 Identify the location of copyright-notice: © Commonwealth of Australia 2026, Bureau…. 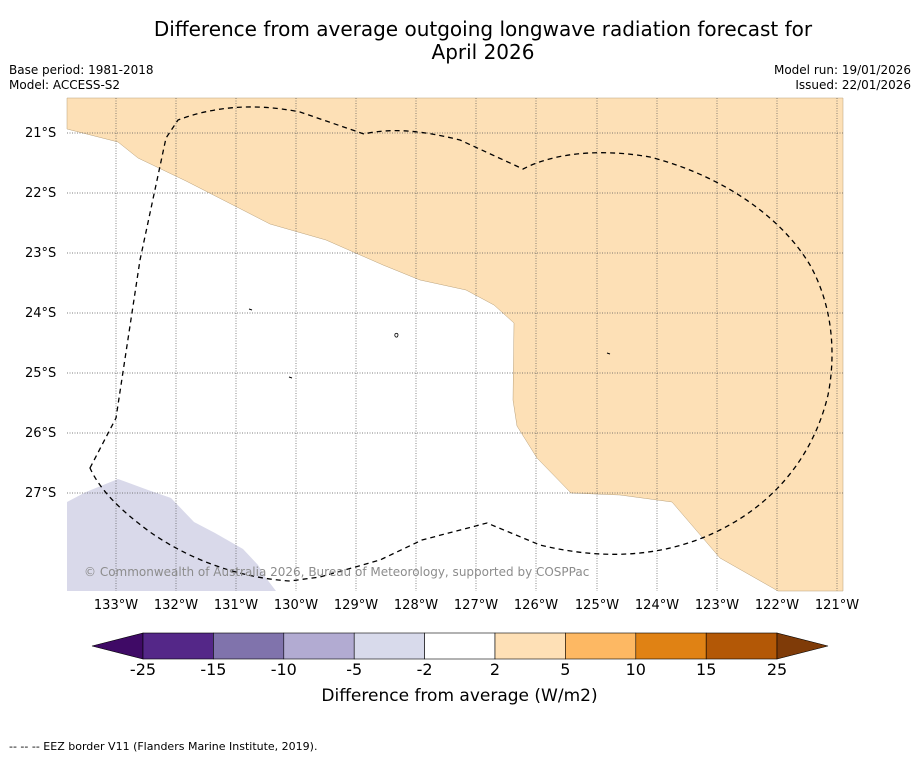
(337, 572).